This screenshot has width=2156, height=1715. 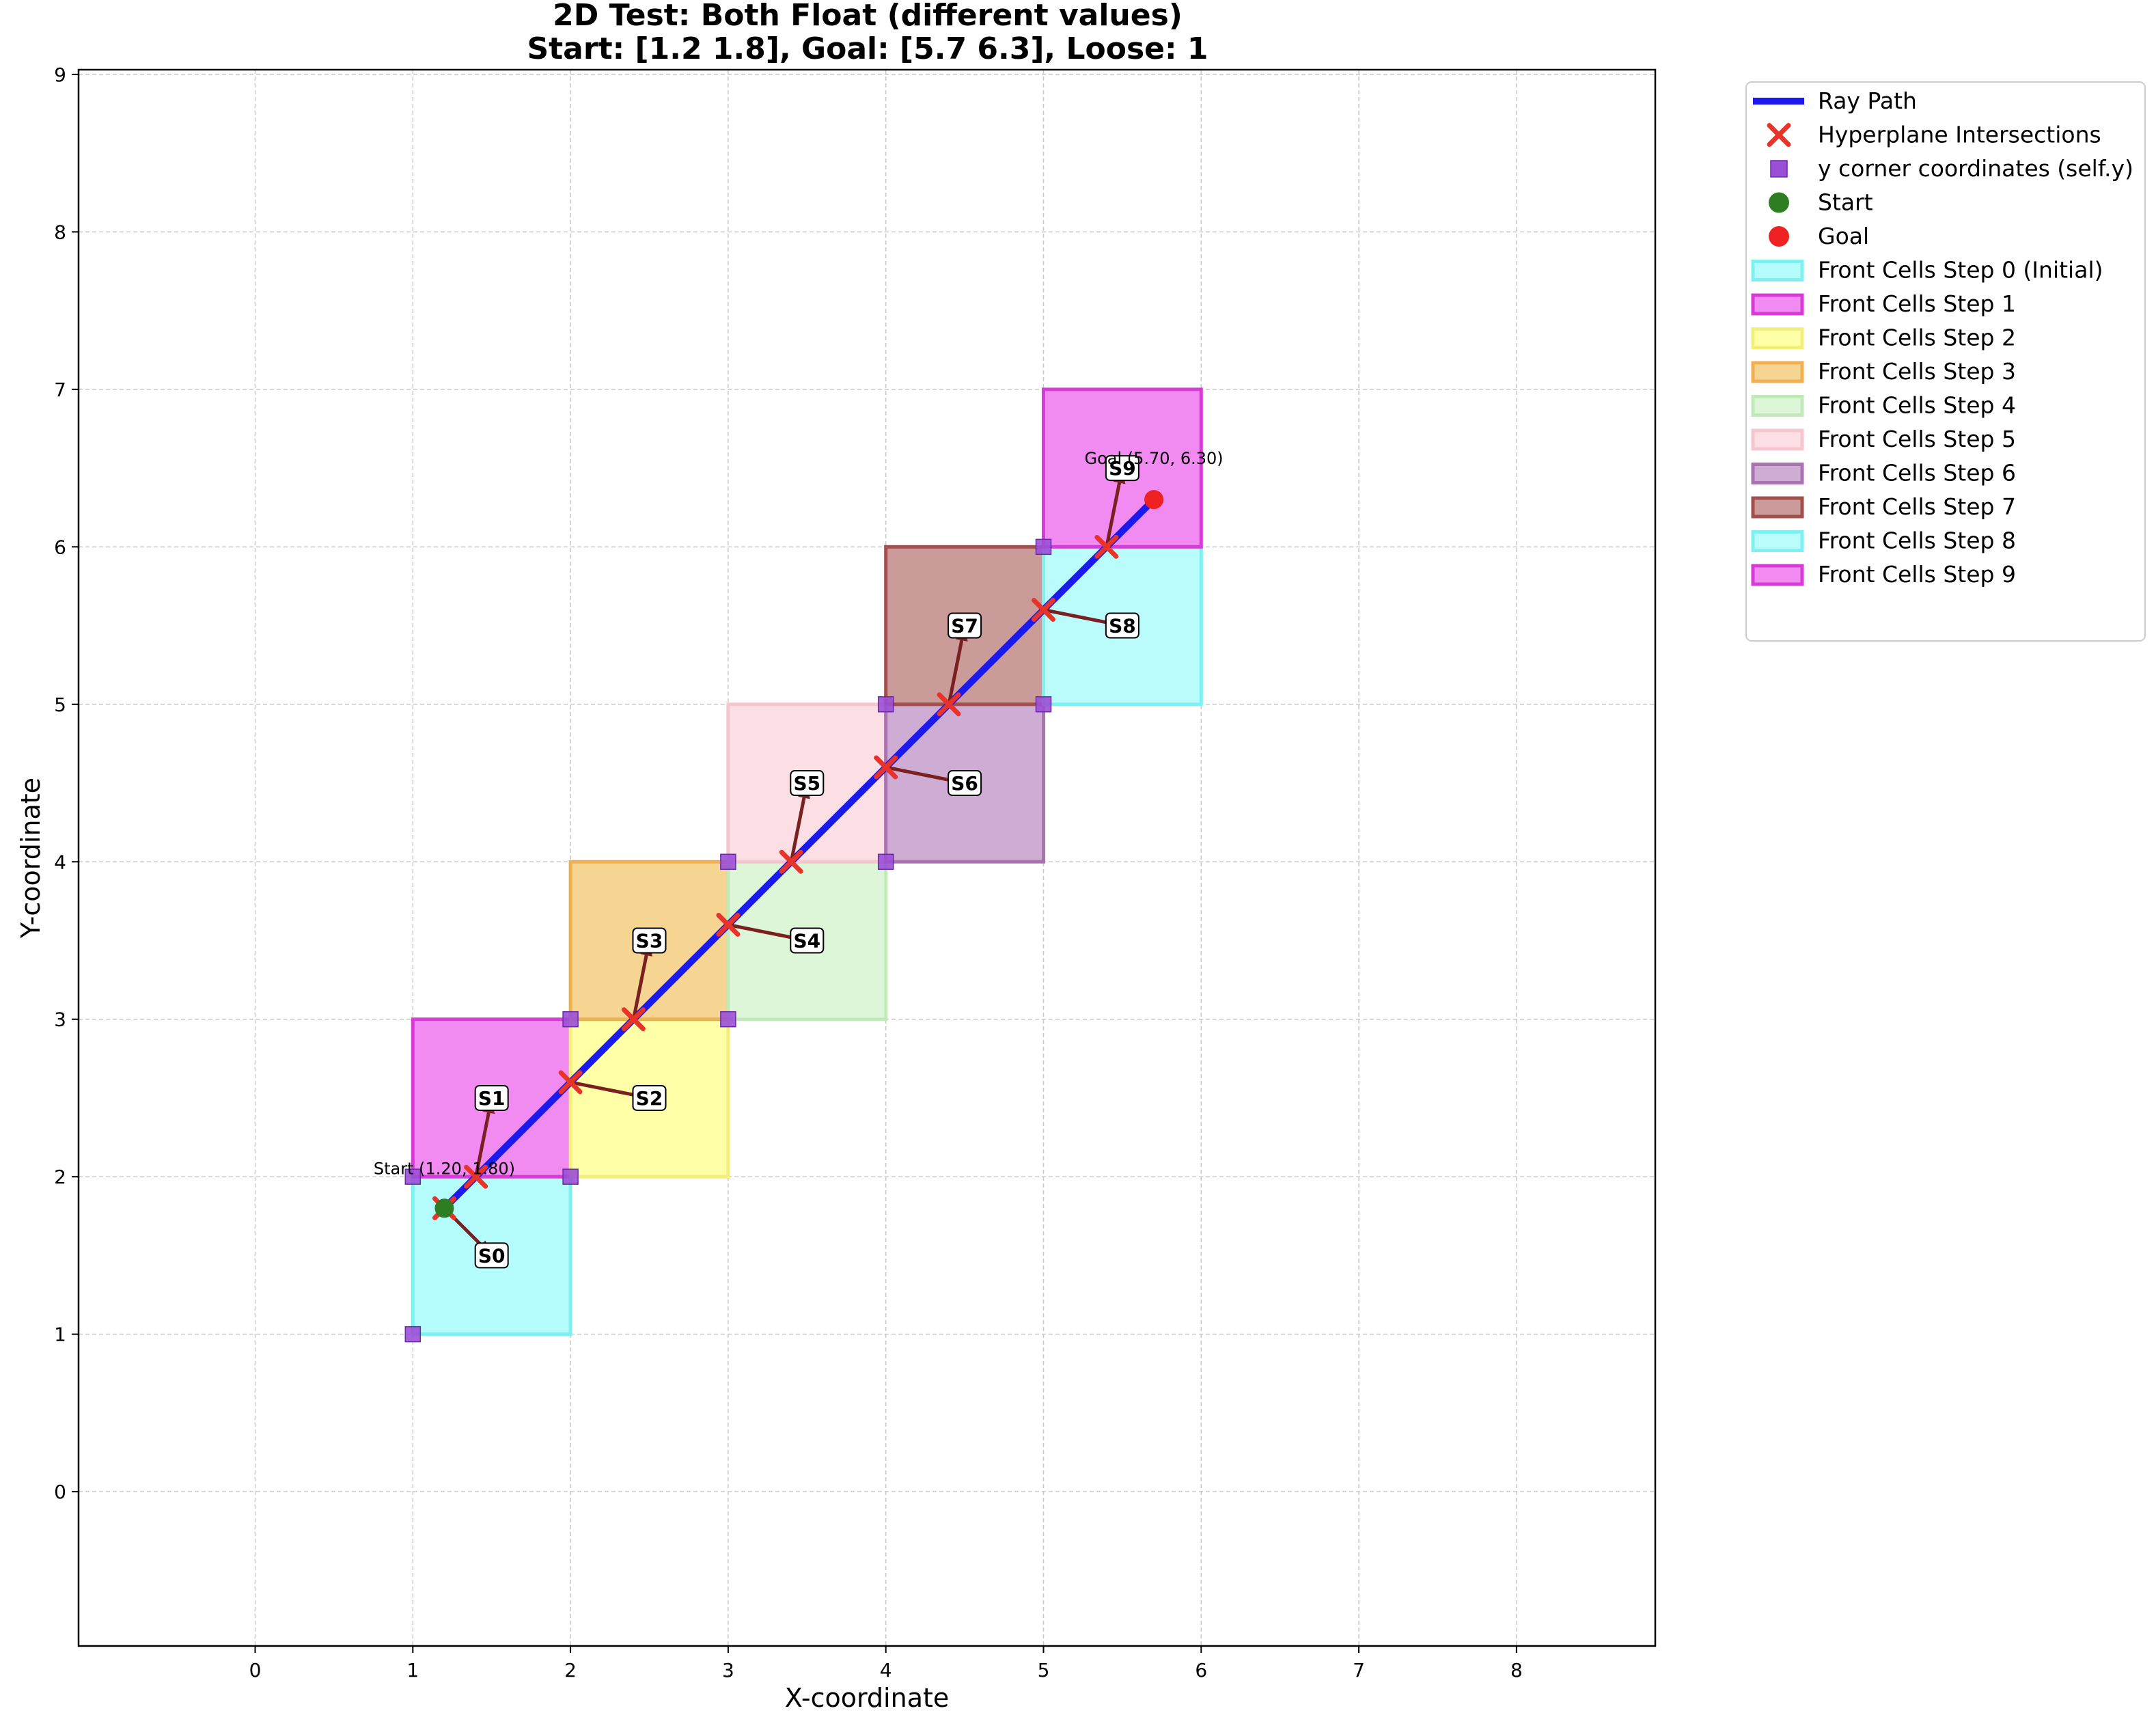 What do you see at coordinates (60, 390) in the screenshot?
I see `y-tick-label: 7` at bounding box center [60, 390].